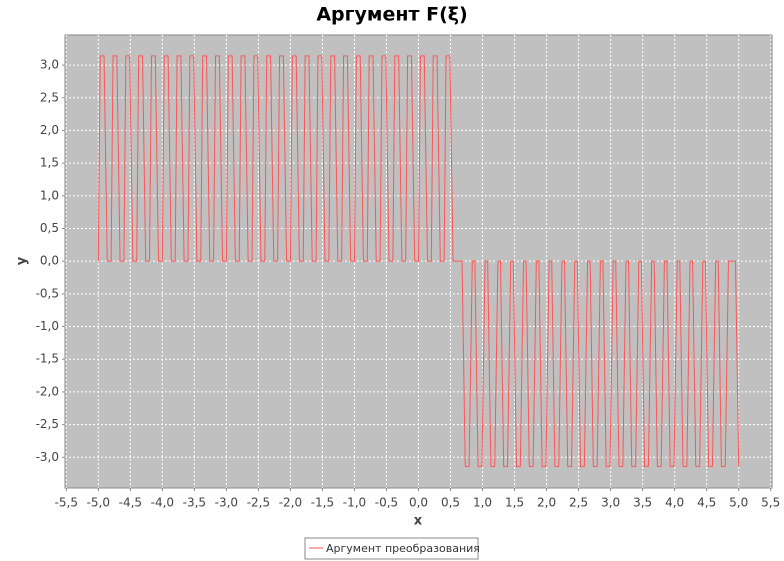  I want to click on x-axis-label: x, so click(418, 521).